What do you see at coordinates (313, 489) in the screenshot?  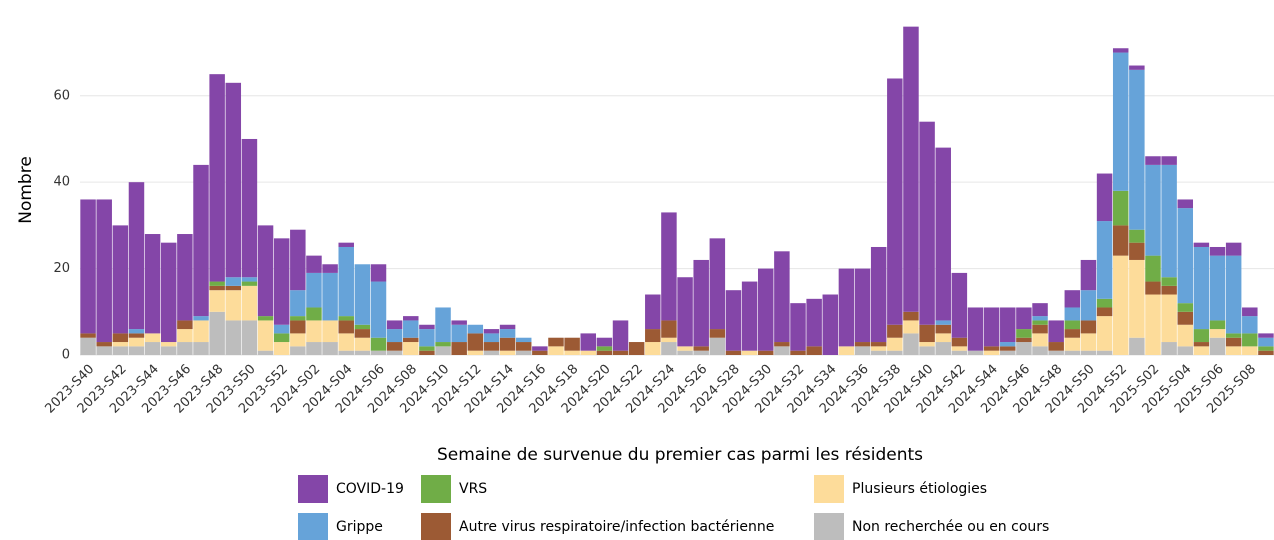 I see `legend-swatch` at bounding box center [313, 489].